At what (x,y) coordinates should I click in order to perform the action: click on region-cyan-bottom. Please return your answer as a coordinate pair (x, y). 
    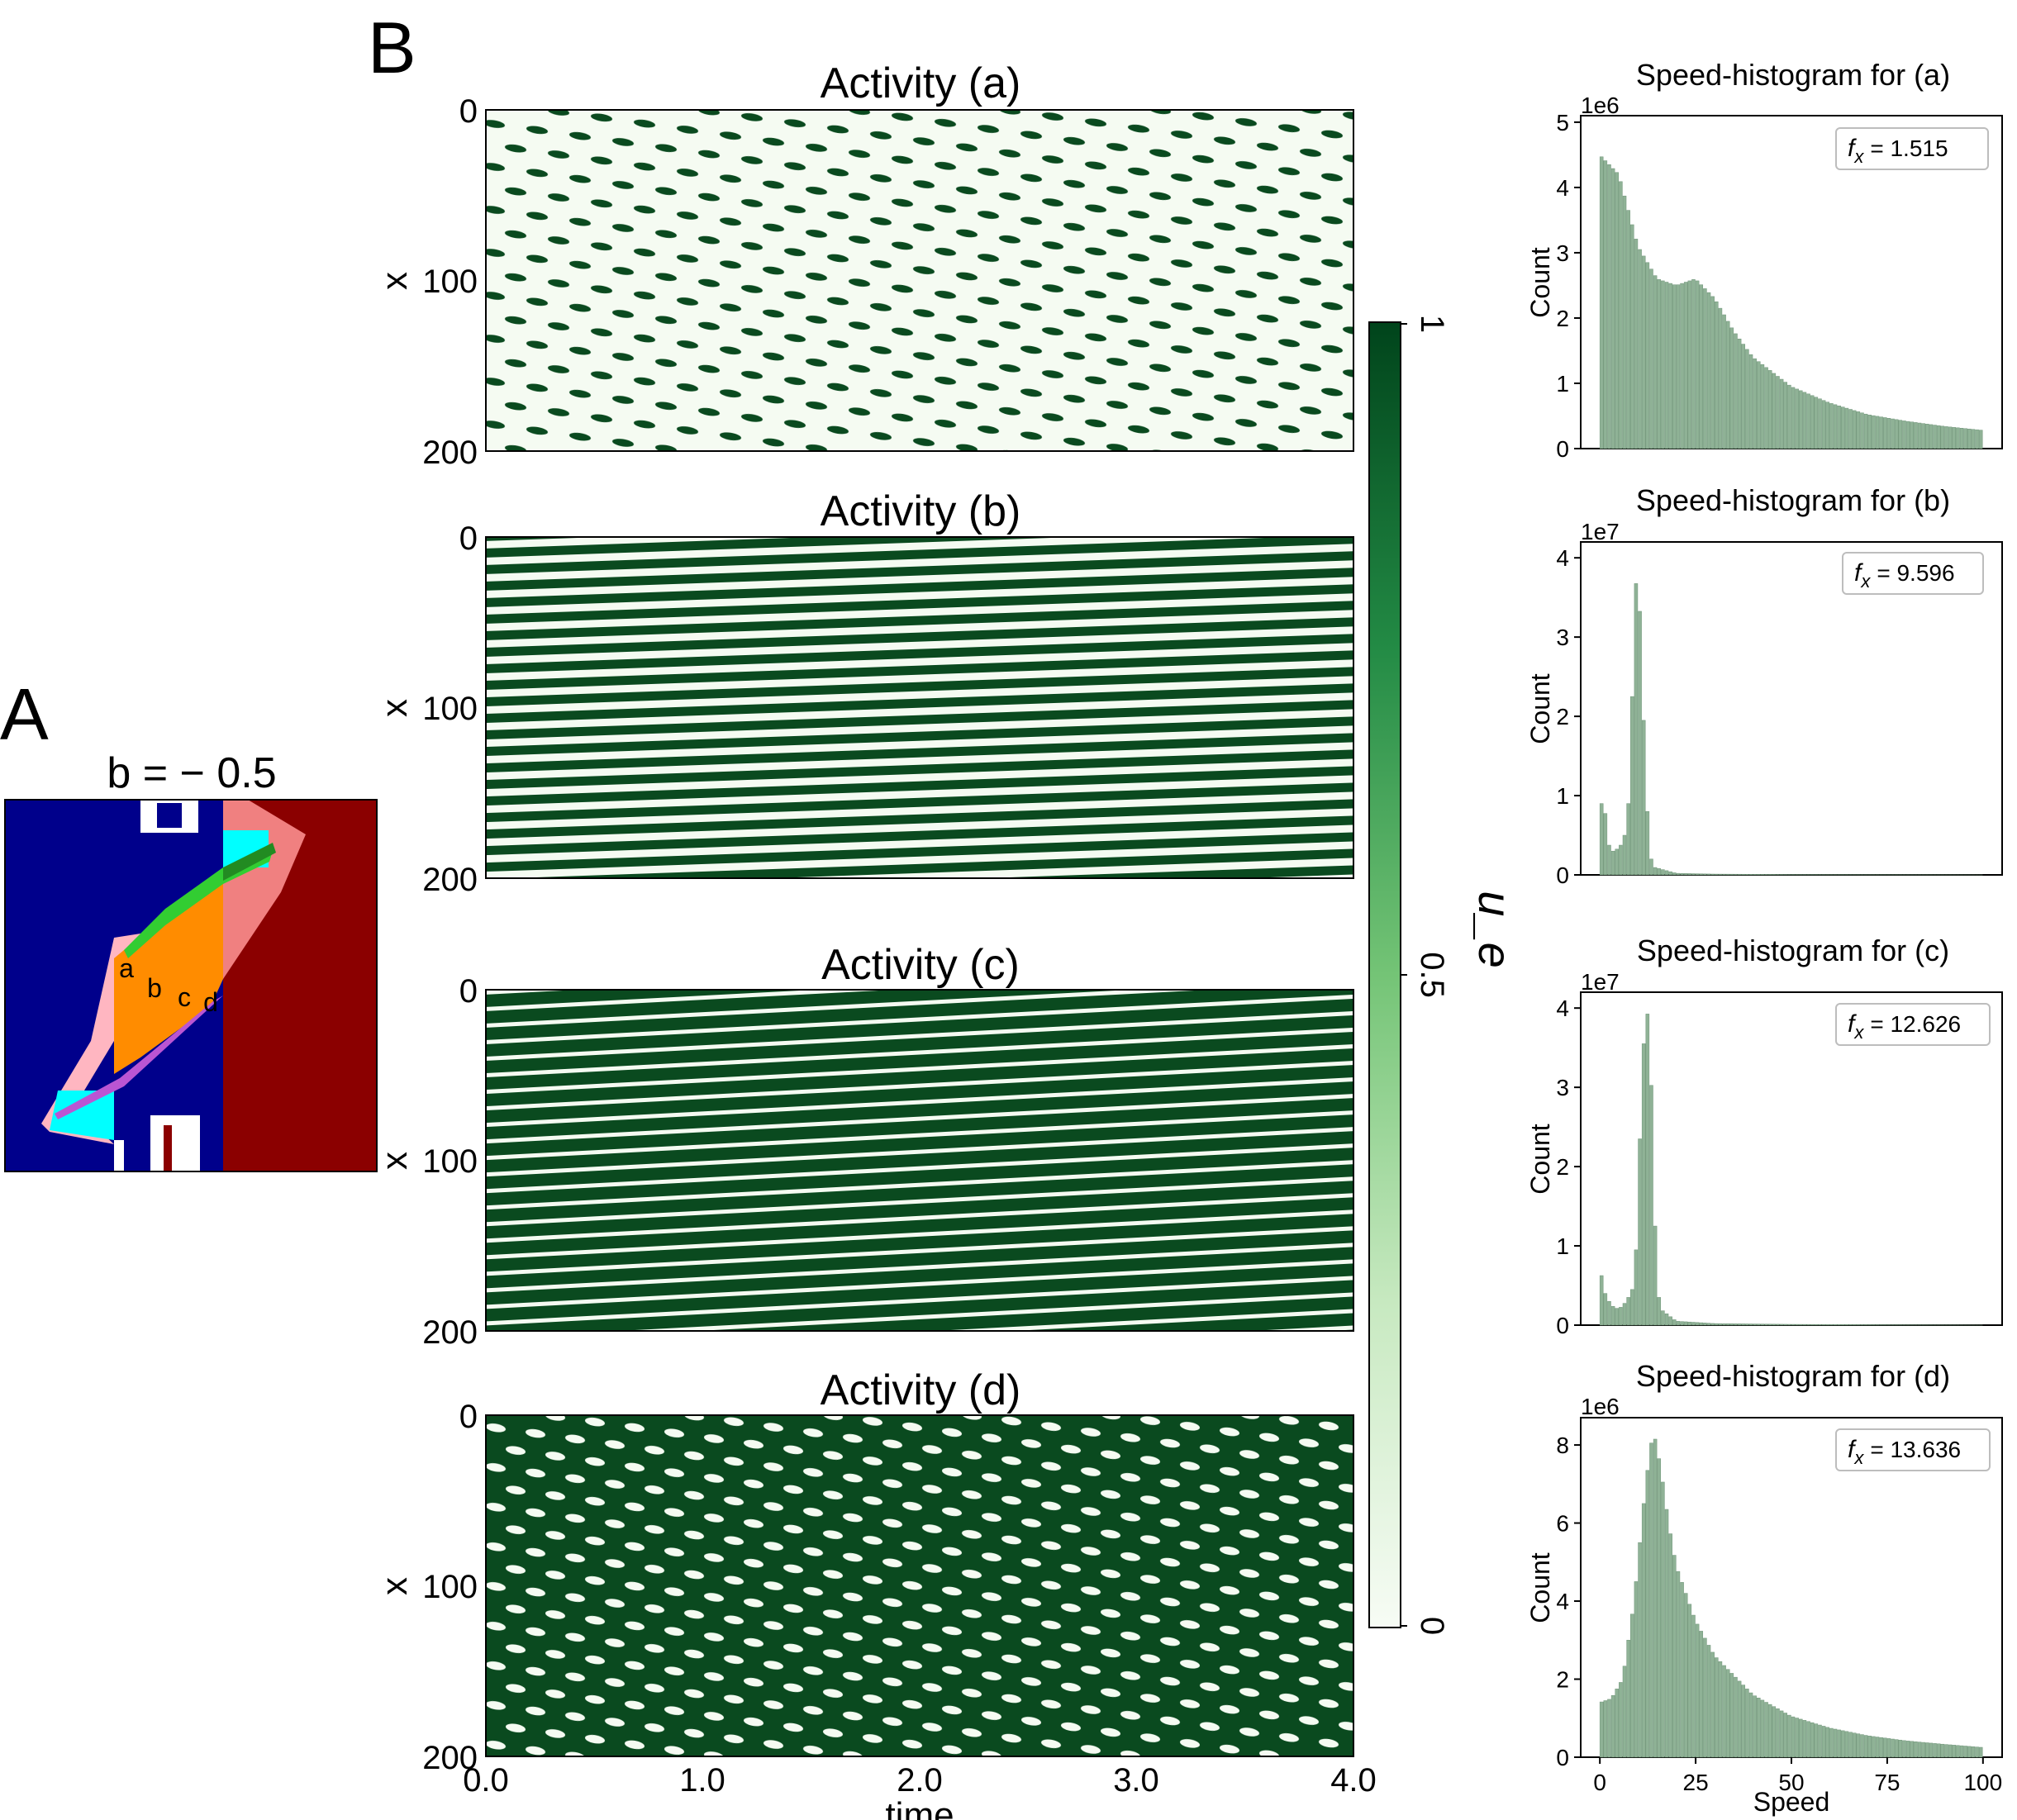
    Looking at the image, I should click on (82, 1115).